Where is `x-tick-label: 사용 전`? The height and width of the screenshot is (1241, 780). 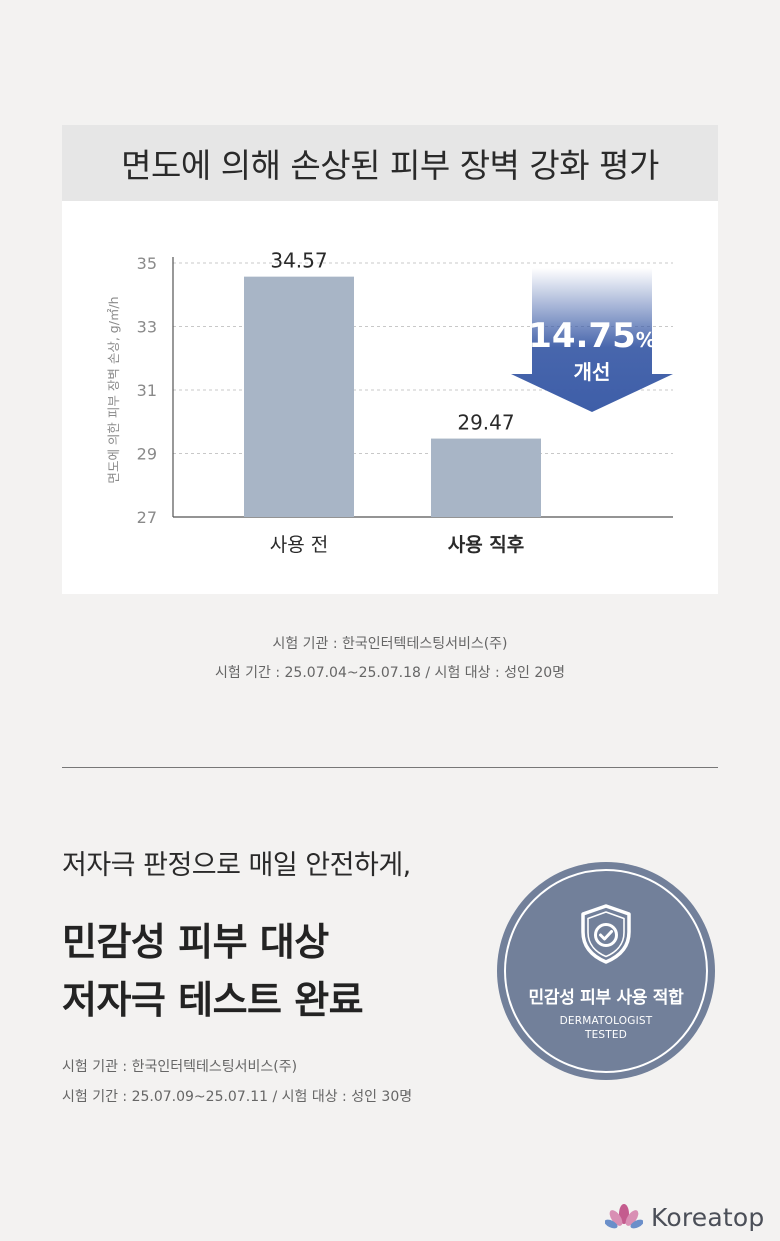 x-tick-label: 사용 전 is located at coordinates (299, 545).